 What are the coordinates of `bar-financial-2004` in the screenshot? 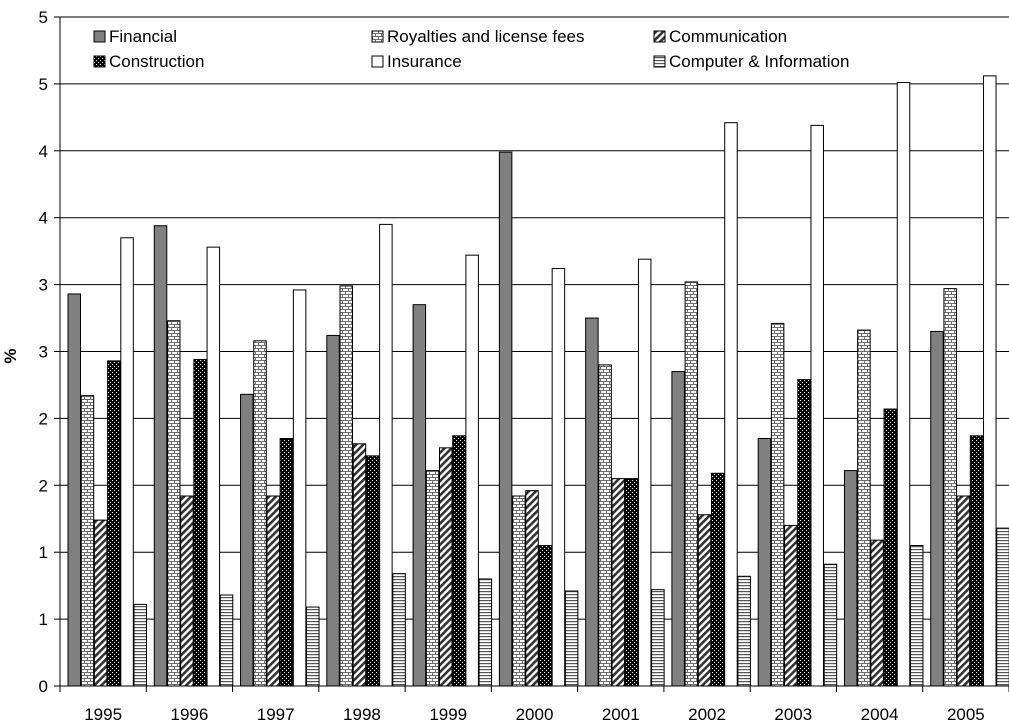 It's located at (850, 578).